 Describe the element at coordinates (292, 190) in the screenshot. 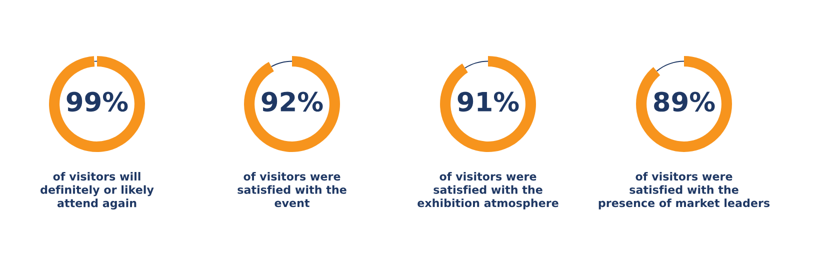

I see `text: of visitors were satisfied with the event` at that location.